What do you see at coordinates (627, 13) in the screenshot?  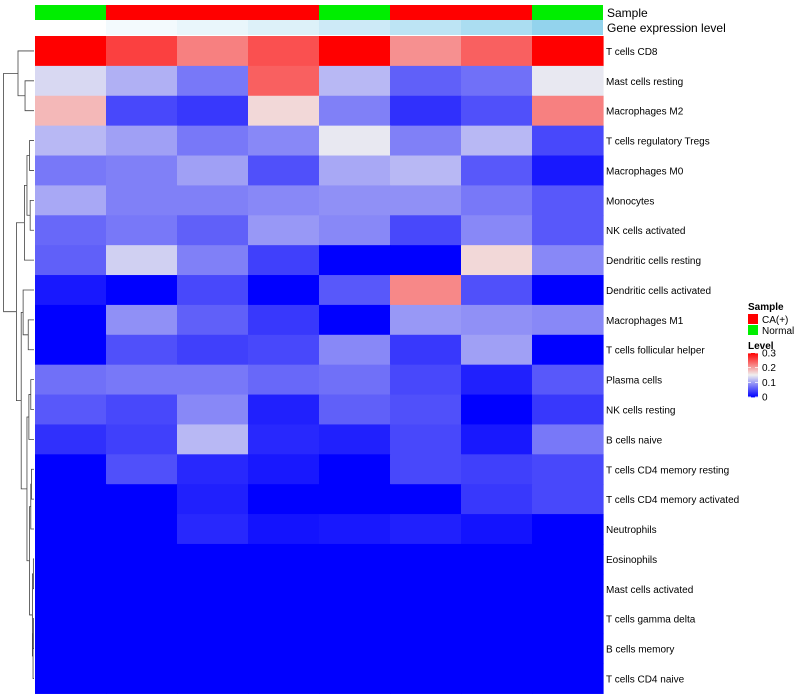 I see `annotation-track-label: Sample` at bounding box center [627, 13].